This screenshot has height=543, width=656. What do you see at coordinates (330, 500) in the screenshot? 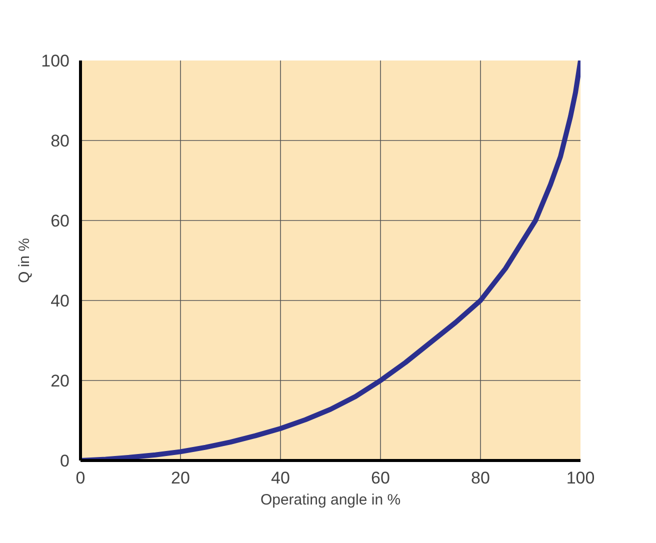
I see `x-axis-title: Operating angle in %` at bounding box center [330, 500].